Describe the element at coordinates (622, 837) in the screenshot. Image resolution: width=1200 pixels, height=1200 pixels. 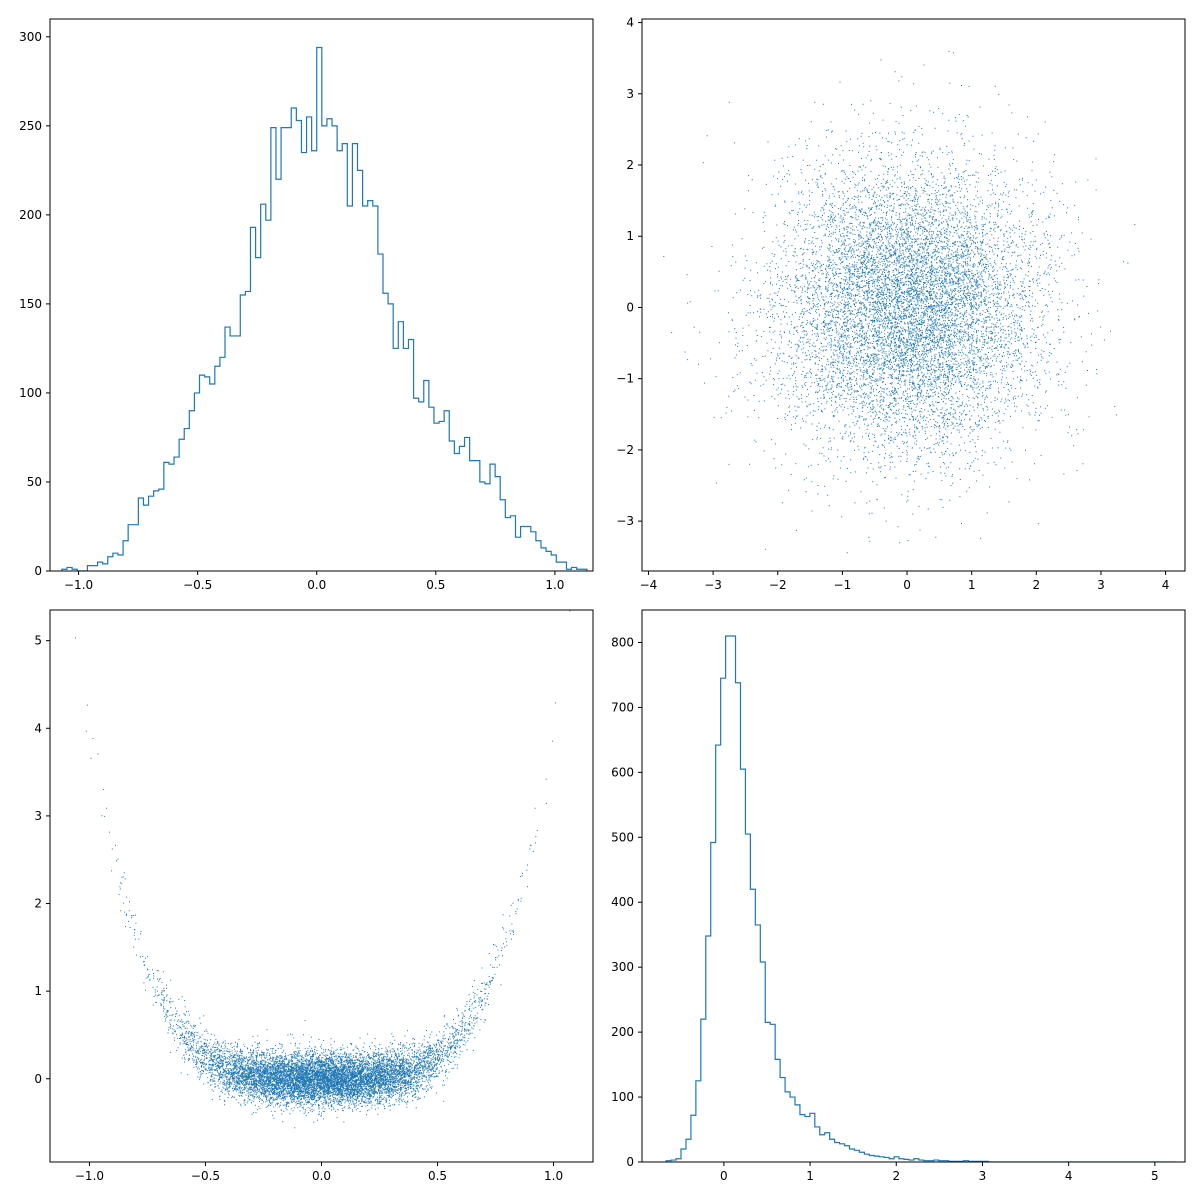
I see `y-tick-label: 500` at that location.